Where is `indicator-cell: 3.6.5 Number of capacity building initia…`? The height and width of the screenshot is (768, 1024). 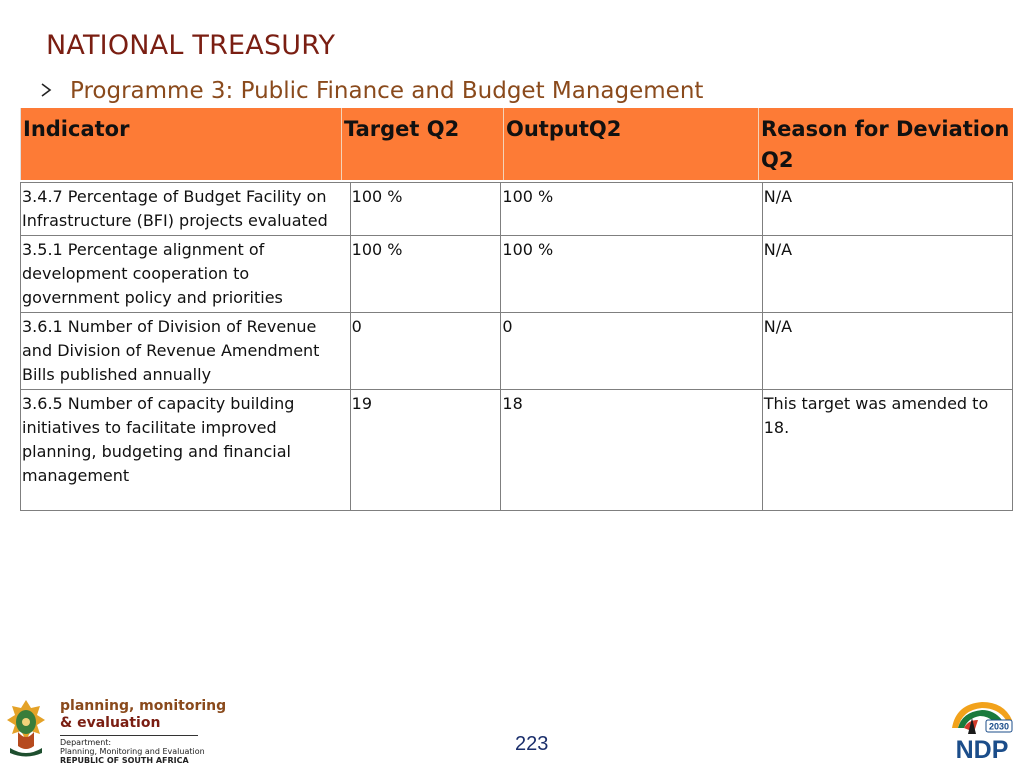
indicator-cell: 3.6.5 Number of capacity building initia… is located at coordinates (185, 450).